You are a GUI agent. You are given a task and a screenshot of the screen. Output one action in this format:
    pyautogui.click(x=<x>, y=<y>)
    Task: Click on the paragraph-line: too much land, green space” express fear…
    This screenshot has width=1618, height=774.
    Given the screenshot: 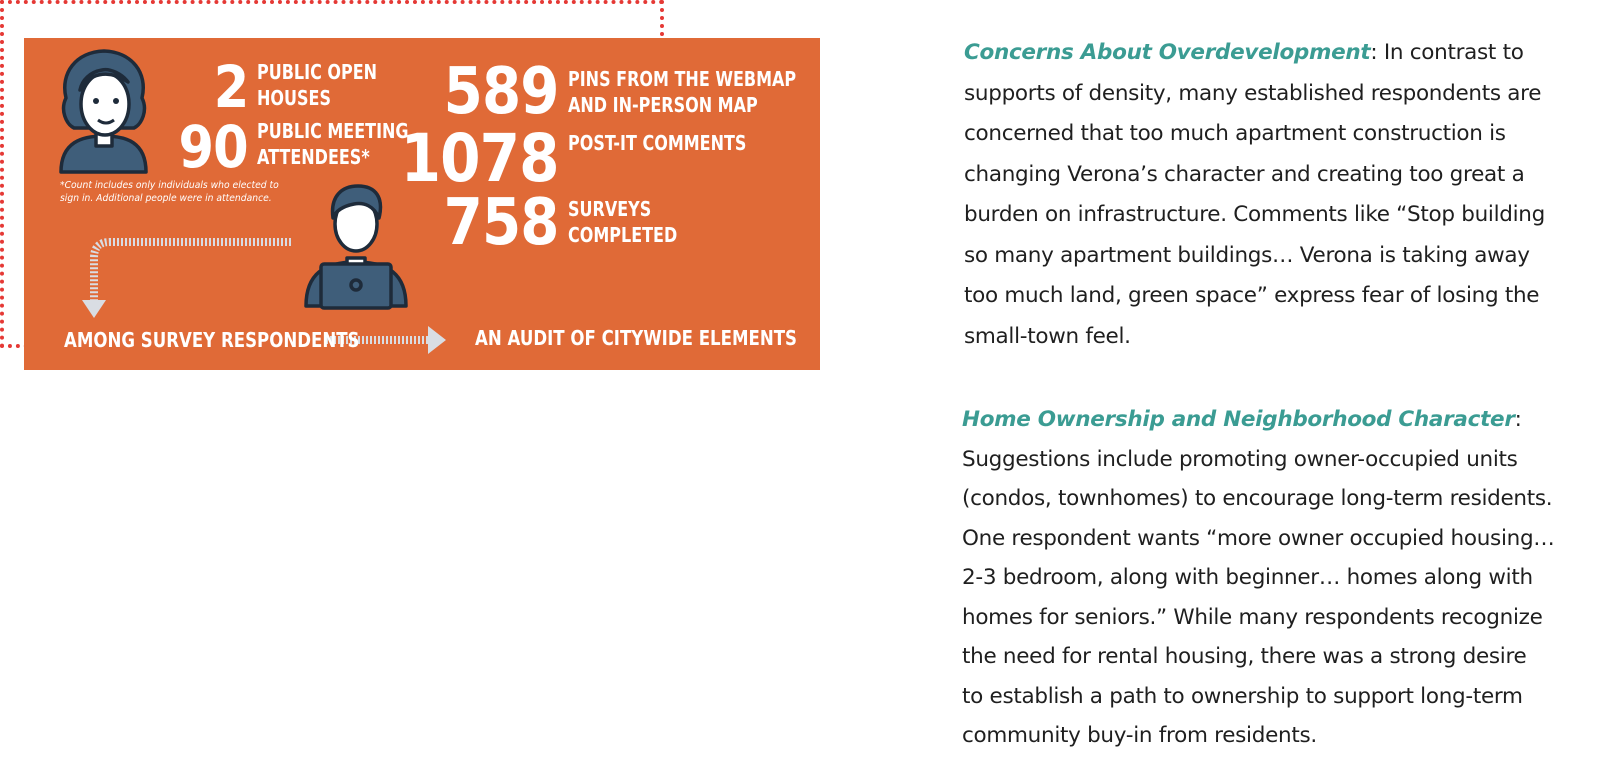 What is the action you would take?
    pyautogui.click(x=1252, y=295)
    